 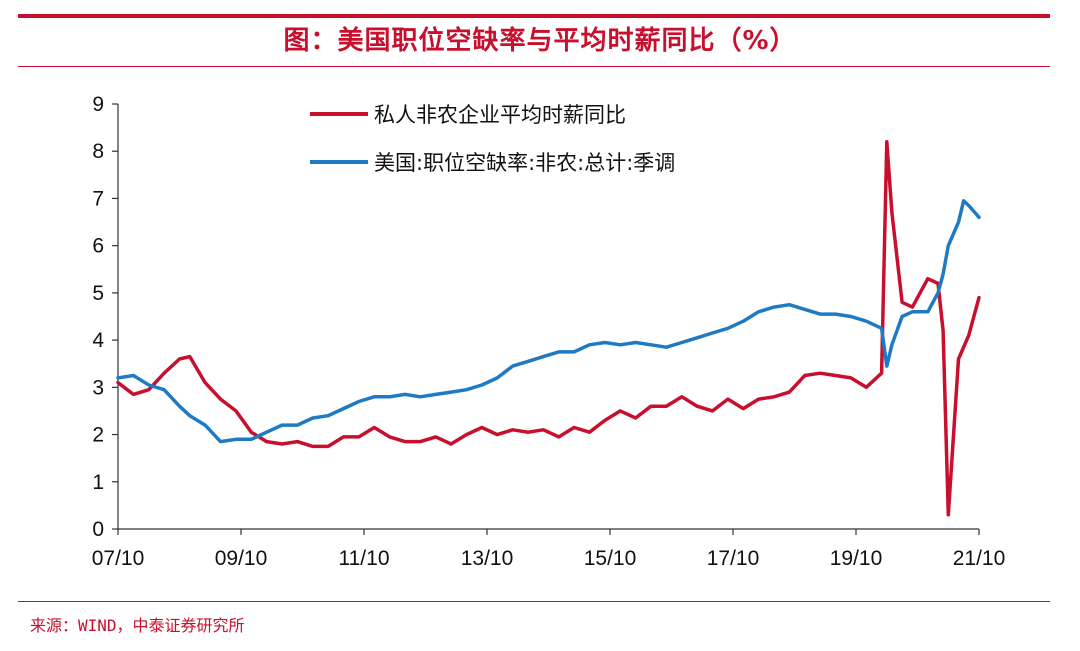 I want to click on x-tick-label: 15/10, so click(x=610, y=558).